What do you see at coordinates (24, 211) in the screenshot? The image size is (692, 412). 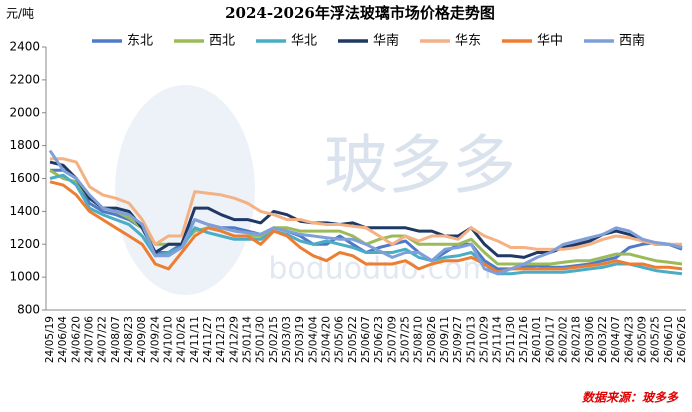 I see `y-tick-label: 1400` at bounding box center [24, 211].